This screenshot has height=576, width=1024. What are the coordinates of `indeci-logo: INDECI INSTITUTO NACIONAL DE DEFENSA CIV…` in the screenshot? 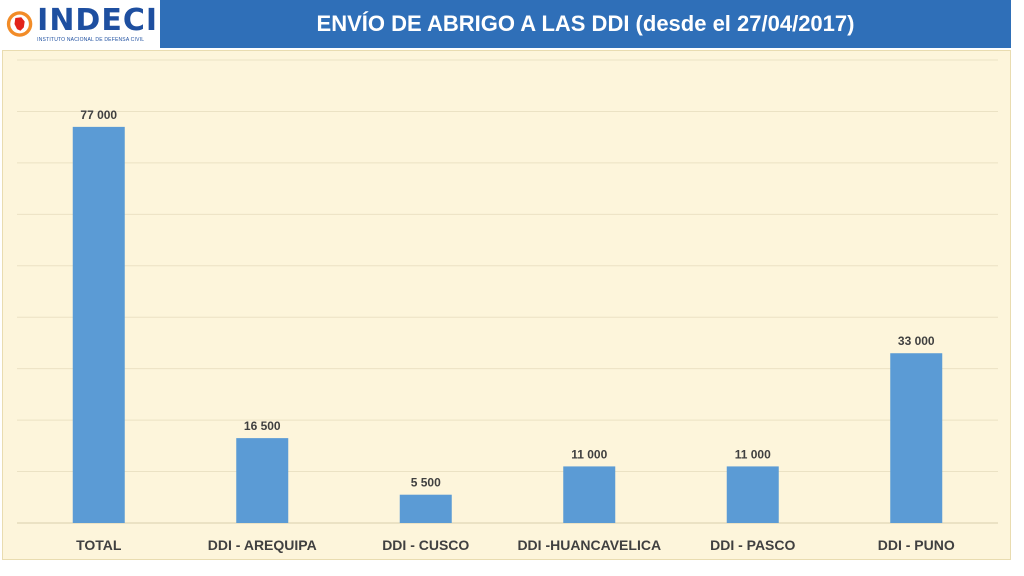 It's located at (79, 24).